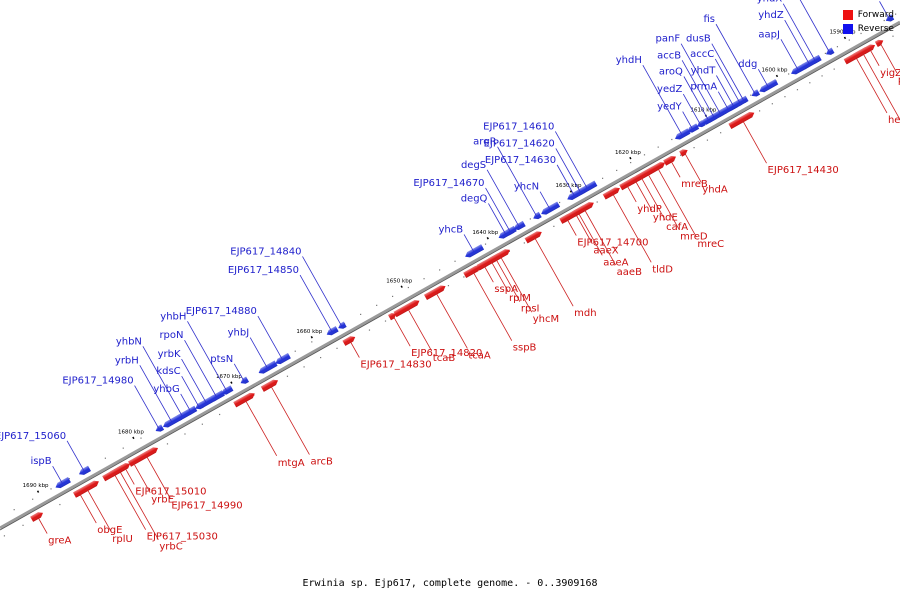 The image size is (900, 600). I want to click on gene-label: EJP617_14840, so click(265, 251).